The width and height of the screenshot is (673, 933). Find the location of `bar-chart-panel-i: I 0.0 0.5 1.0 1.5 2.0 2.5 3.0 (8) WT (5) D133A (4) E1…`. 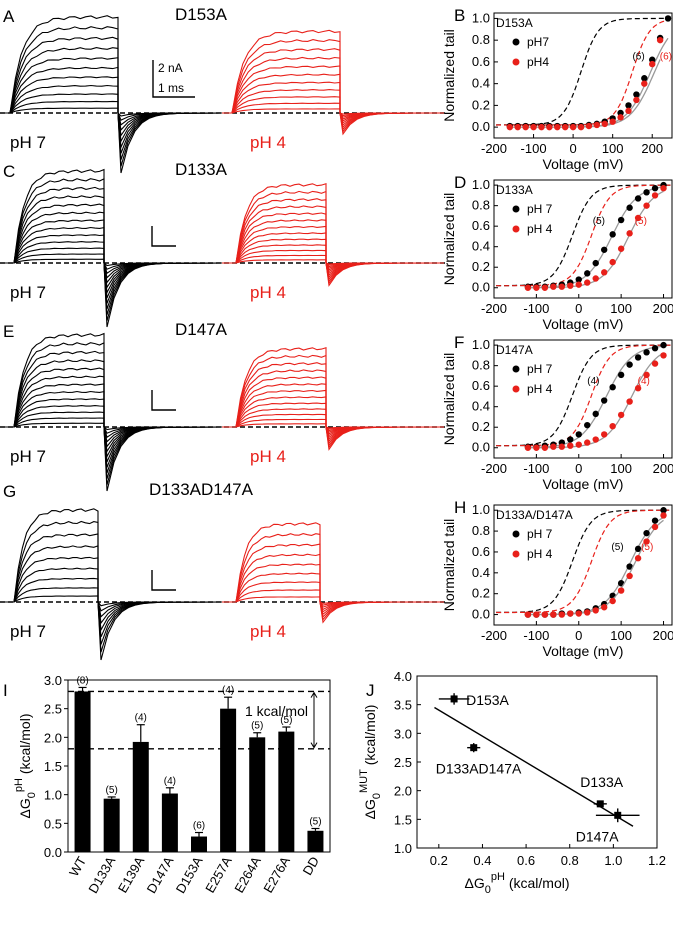

bar-chart-panel-i: I 0.0 0.5 1.0 1.5 2.0 2.5 3.0 (8) WT (5) D133A (4) E1… is located at coordinates (167, 784).